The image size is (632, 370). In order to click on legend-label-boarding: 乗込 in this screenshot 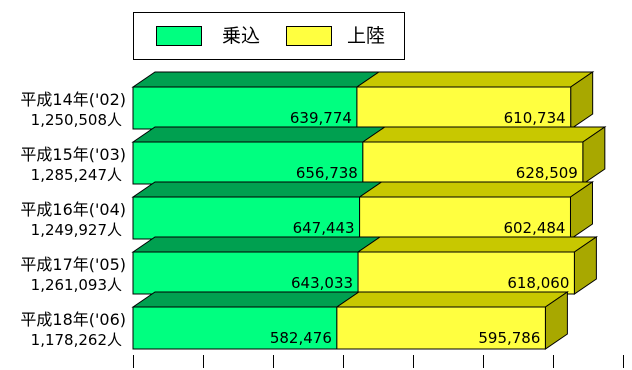, I will do `click(241, 36)`.